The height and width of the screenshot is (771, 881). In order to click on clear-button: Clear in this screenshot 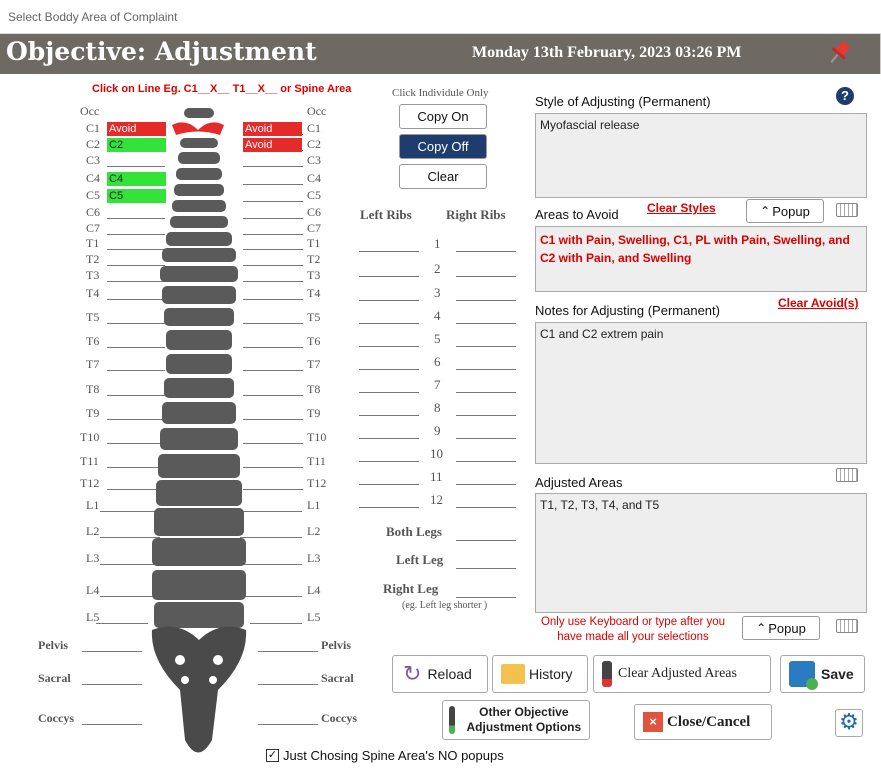, I will do `click(443, 176)`.